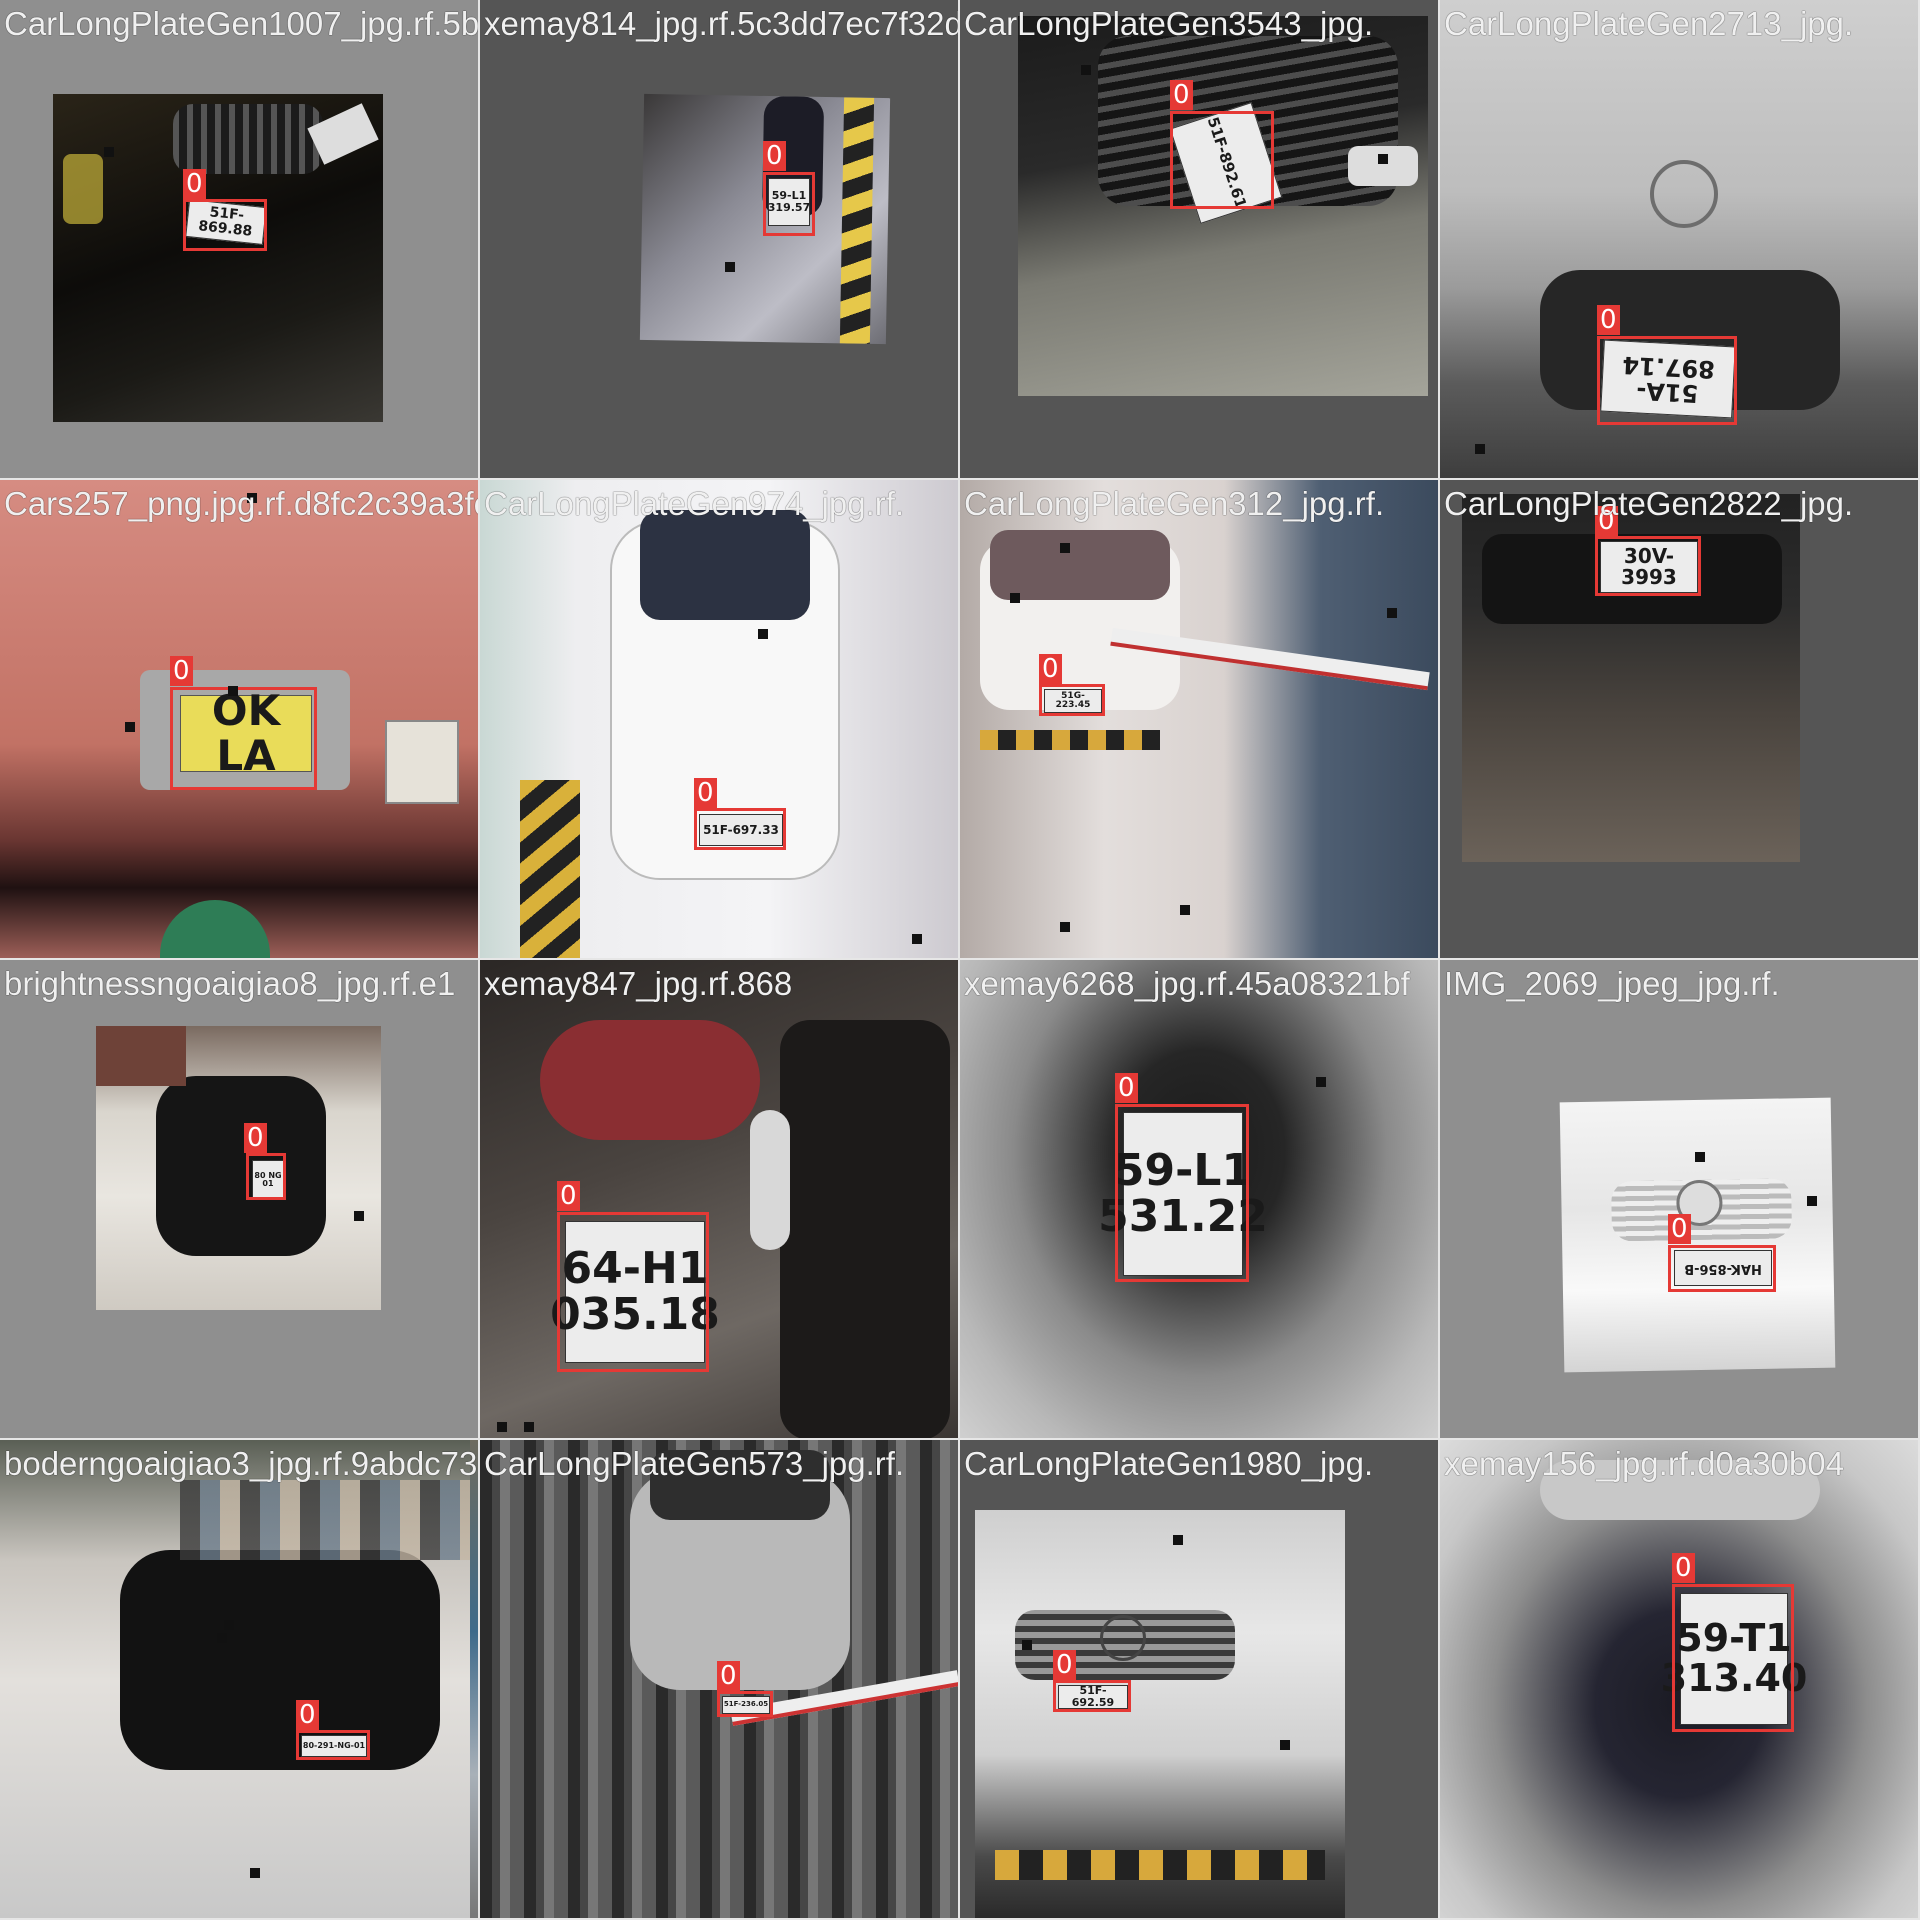  I want to click on photo-car-silver-stripes, so click(719, 1679).